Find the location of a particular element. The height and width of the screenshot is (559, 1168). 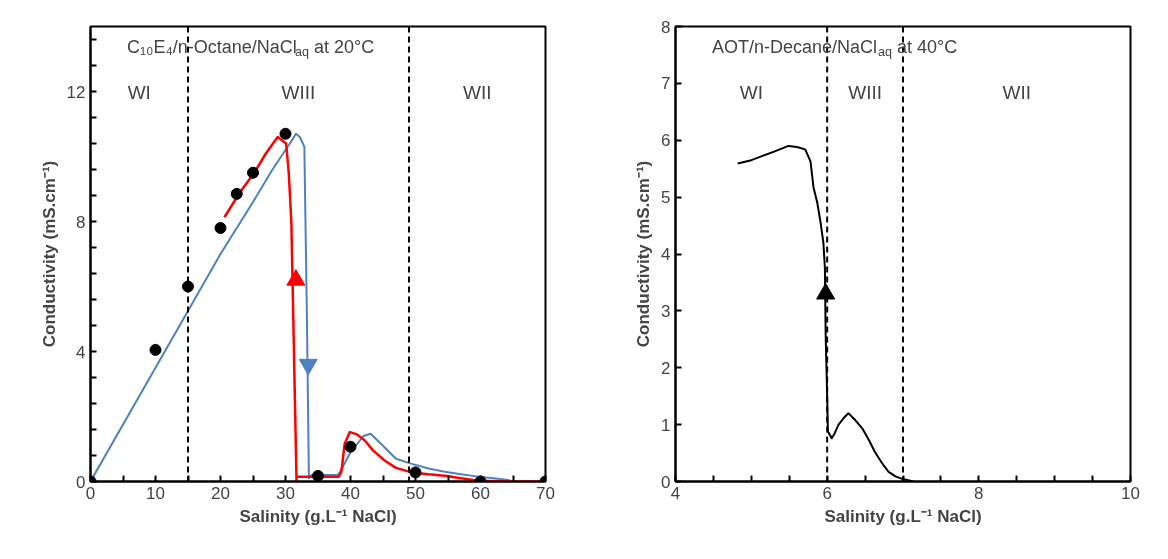

y-tick-label: 3 is located at coordinates (666, 311).